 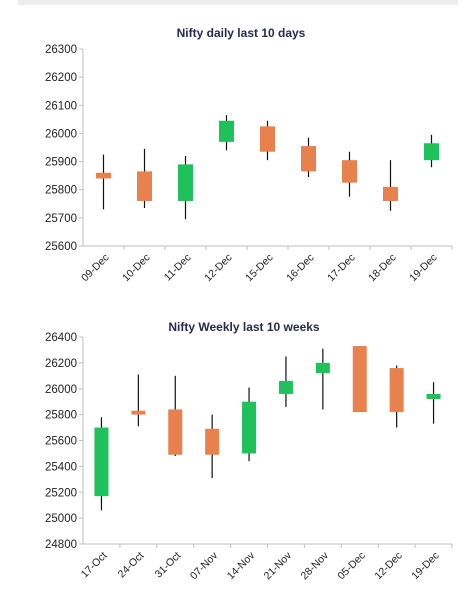 What do you see at coordinates (244, 327) in the screenshot?
I see `chart-title: Nifty Weekly last 10 weeks` at bounding box center [244, 327].